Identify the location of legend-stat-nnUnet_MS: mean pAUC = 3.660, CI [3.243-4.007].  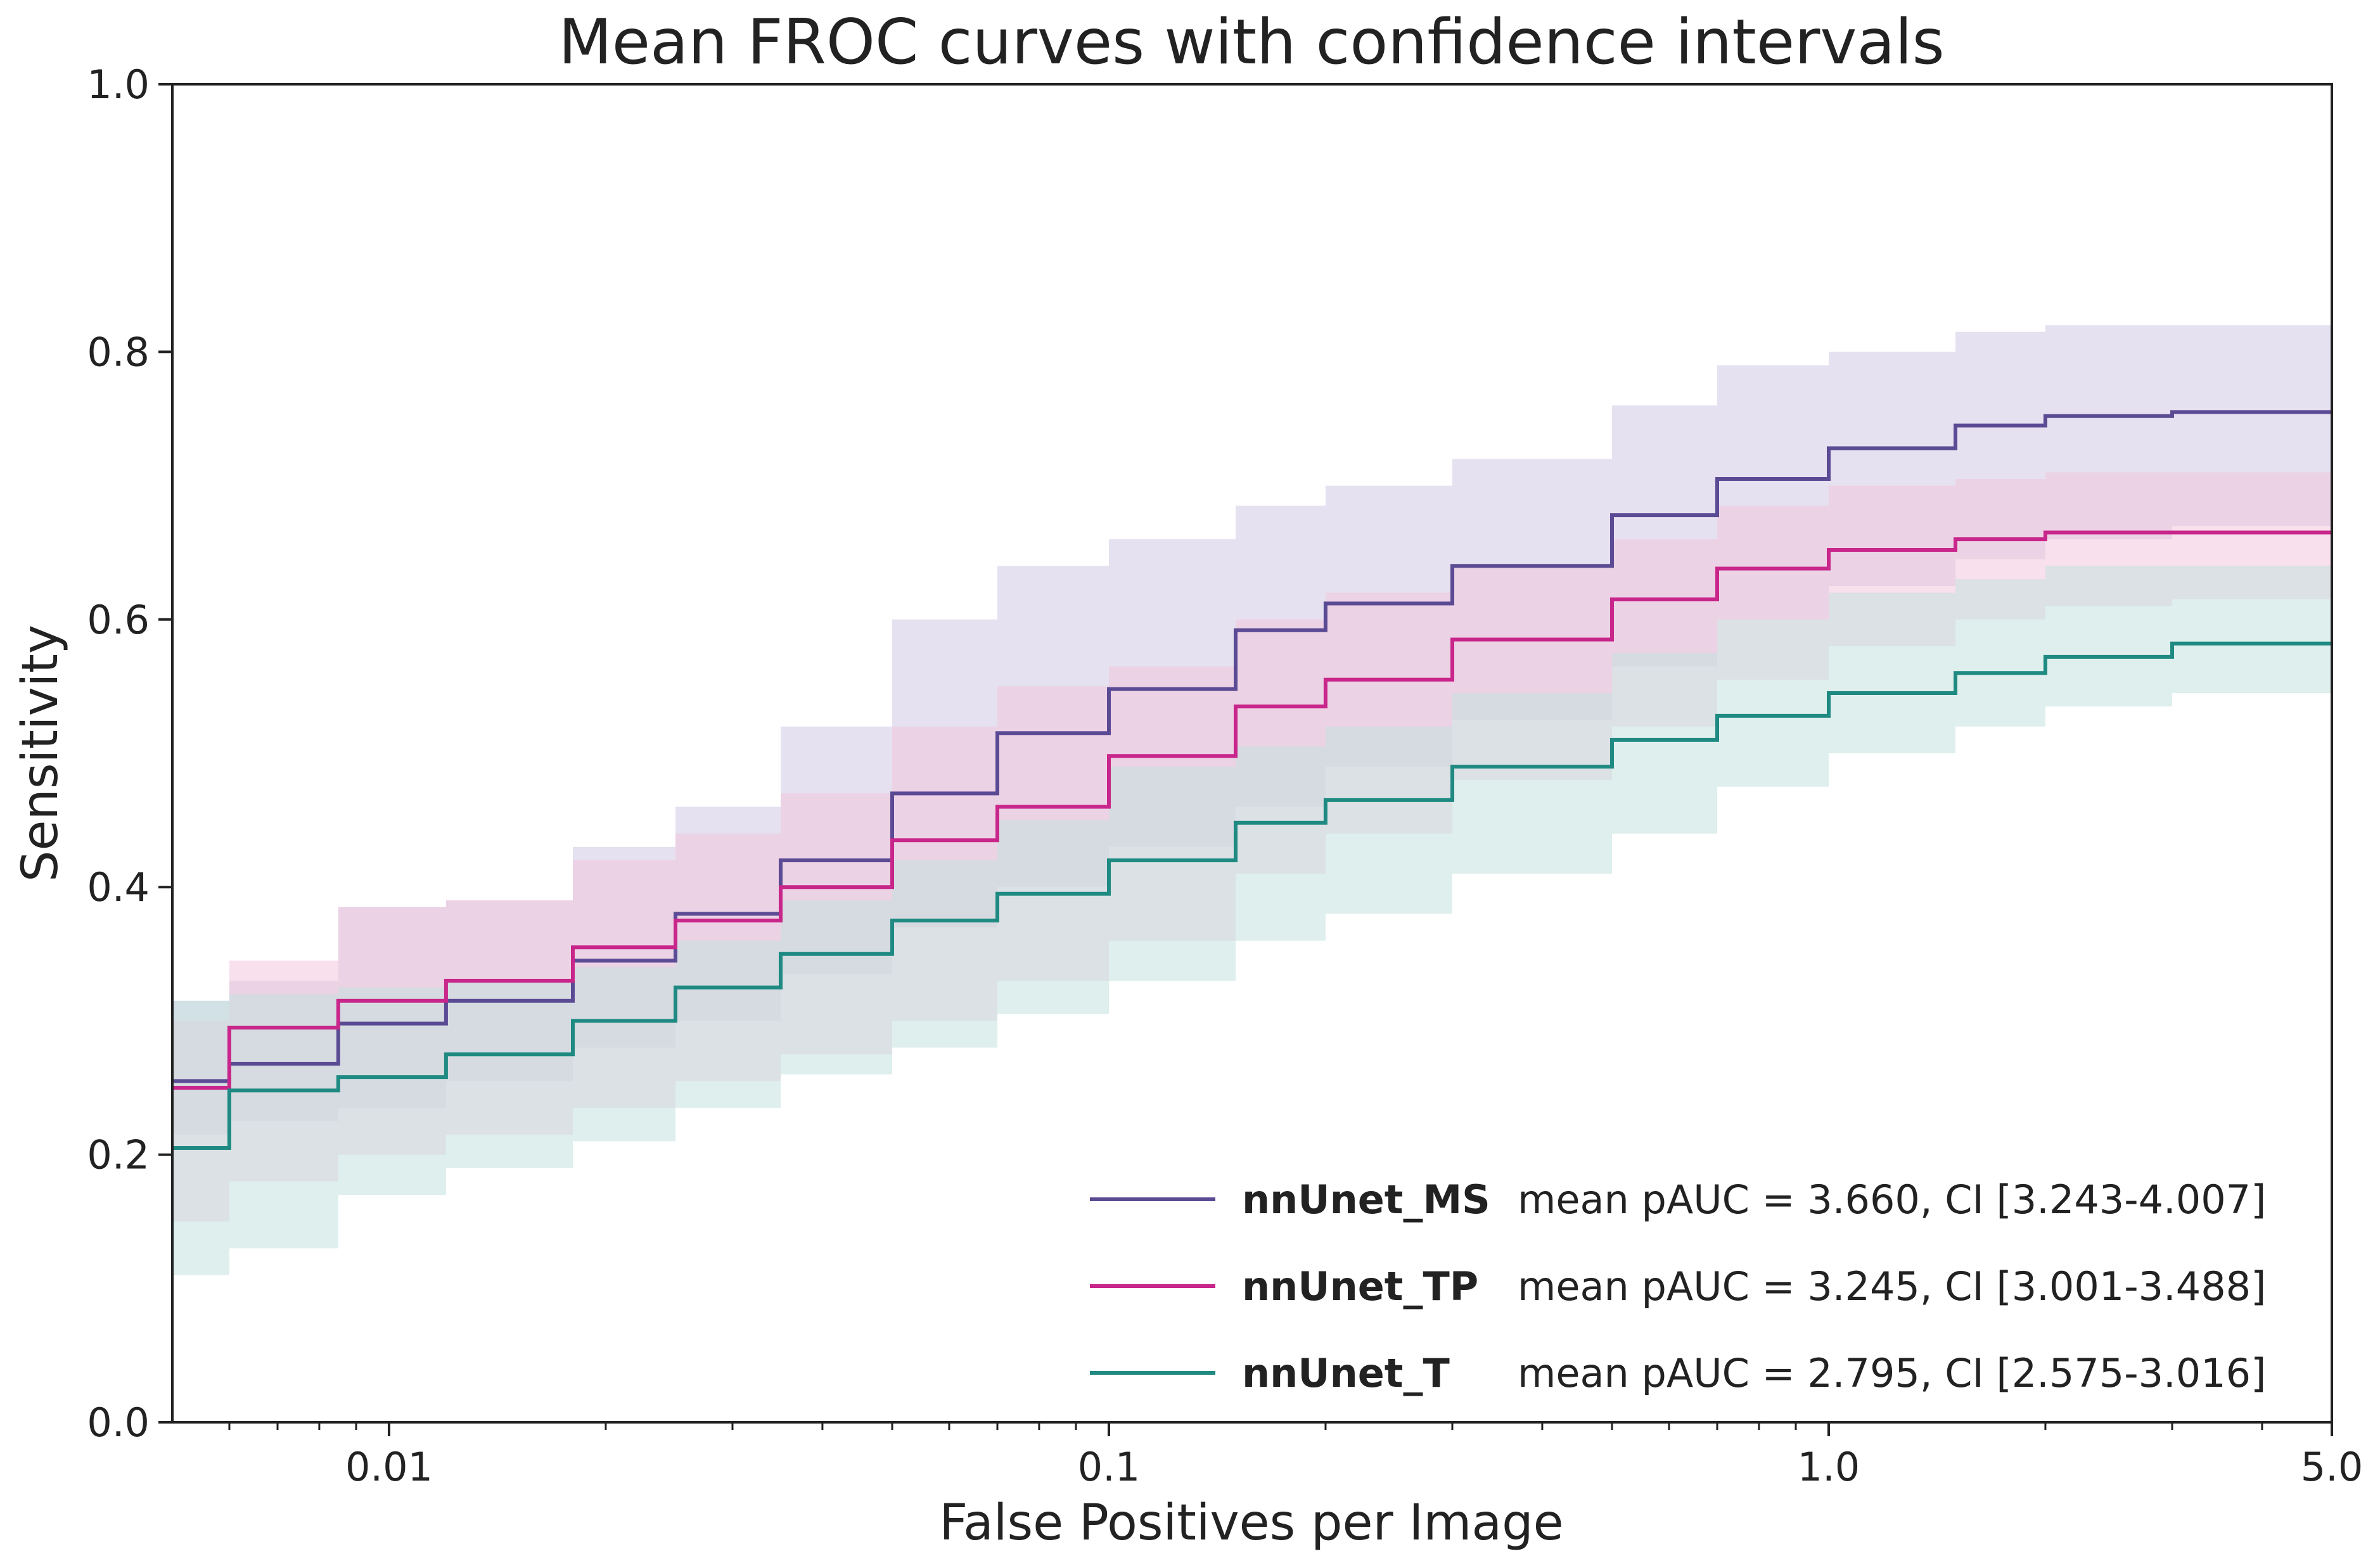
(1892, 1199).